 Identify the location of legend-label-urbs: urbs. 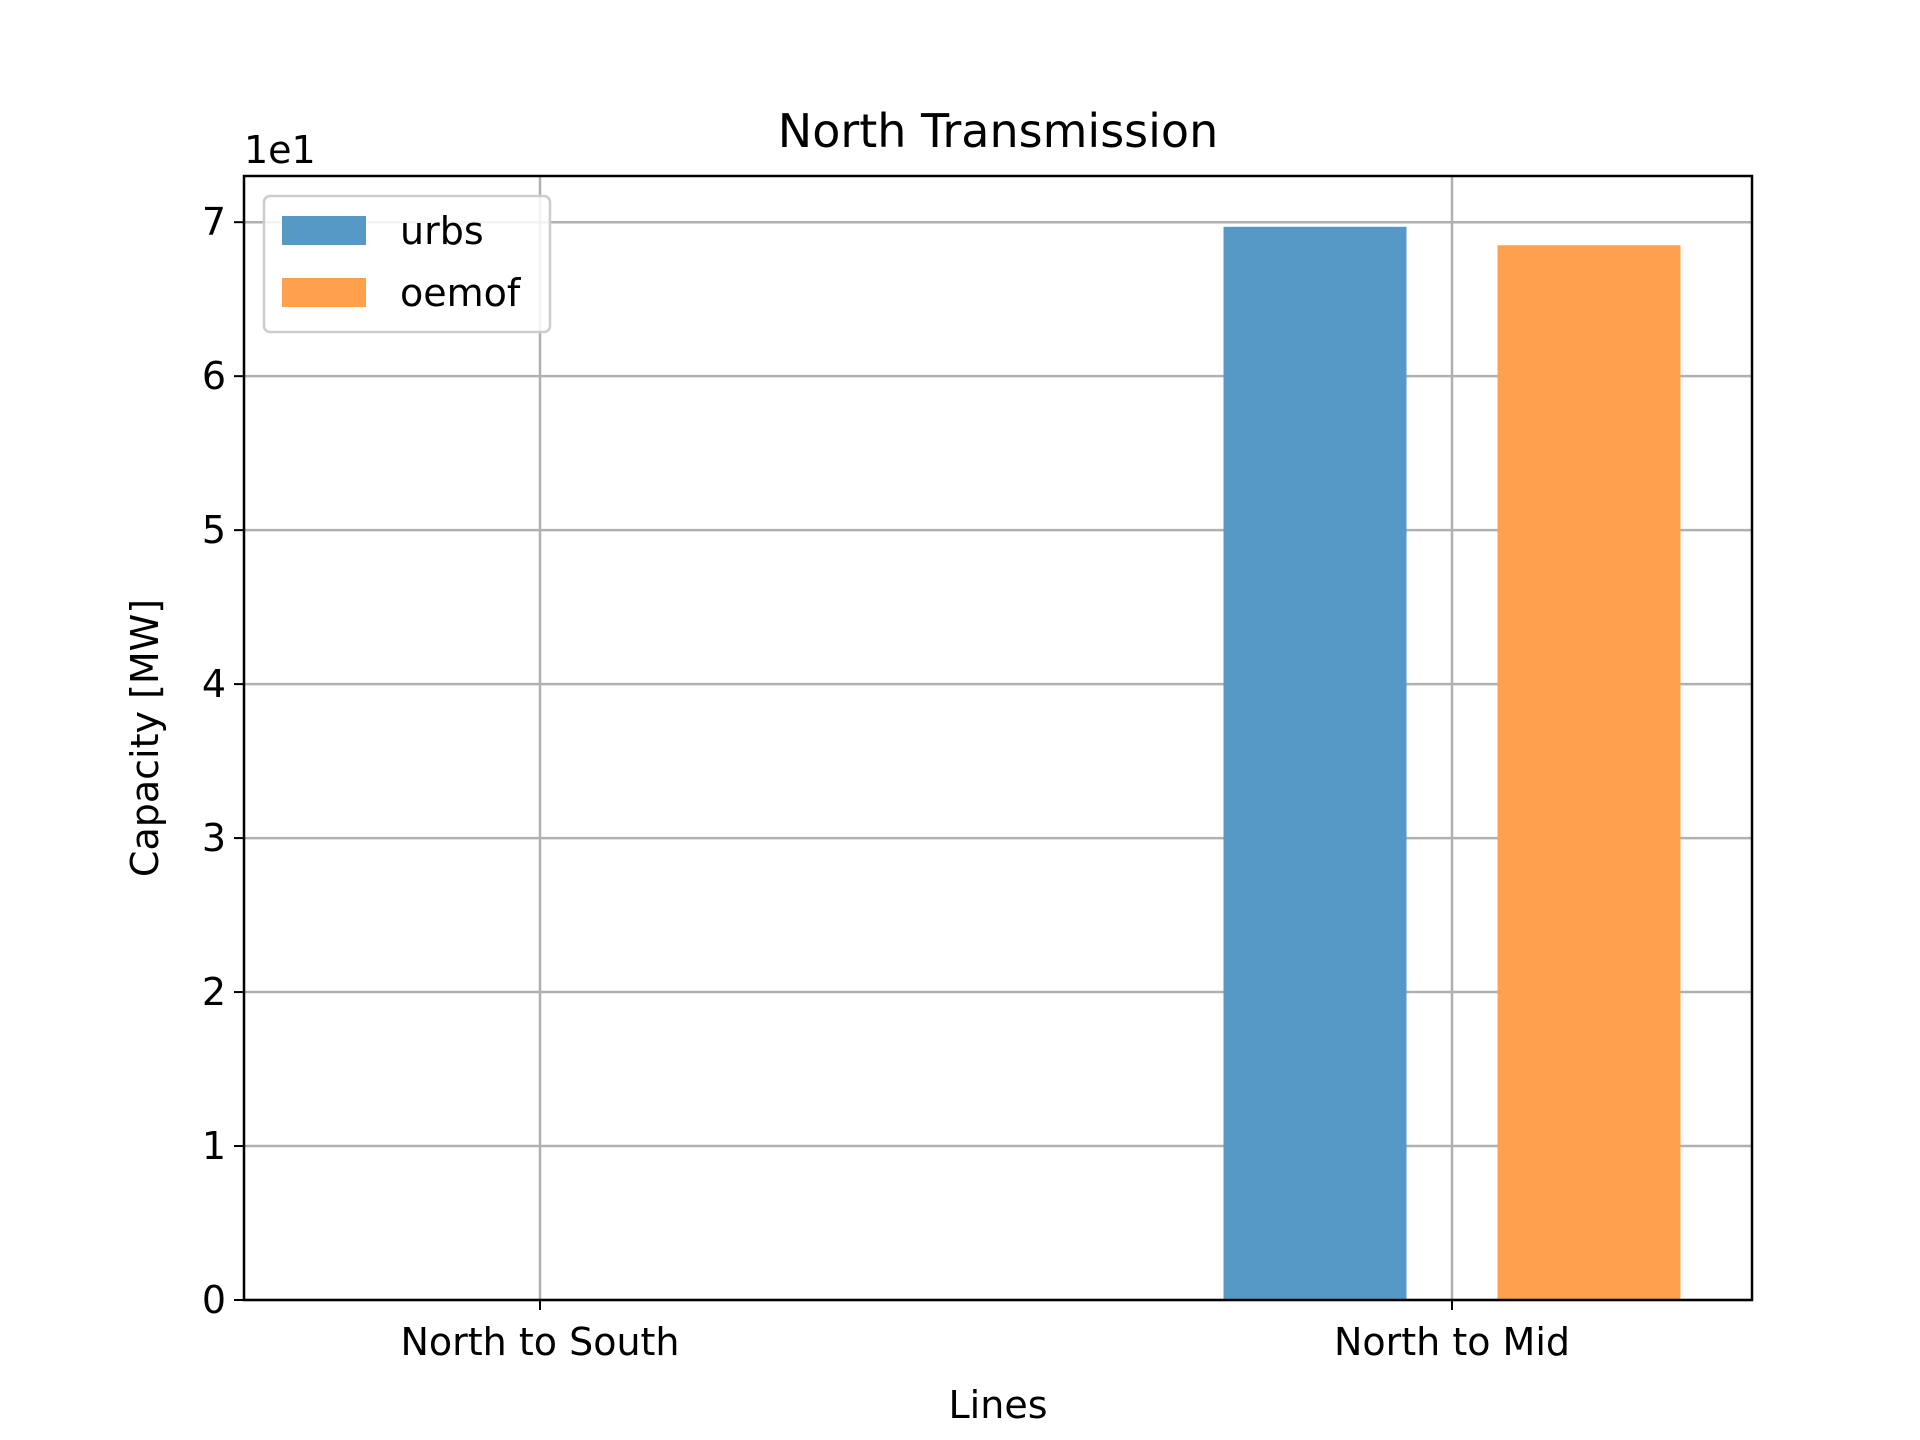
(442, 231).